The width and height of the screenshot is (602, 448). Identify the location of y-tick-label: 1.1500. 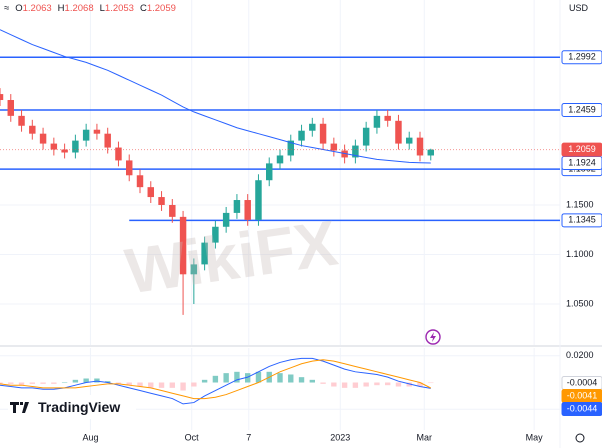
(580, 204).